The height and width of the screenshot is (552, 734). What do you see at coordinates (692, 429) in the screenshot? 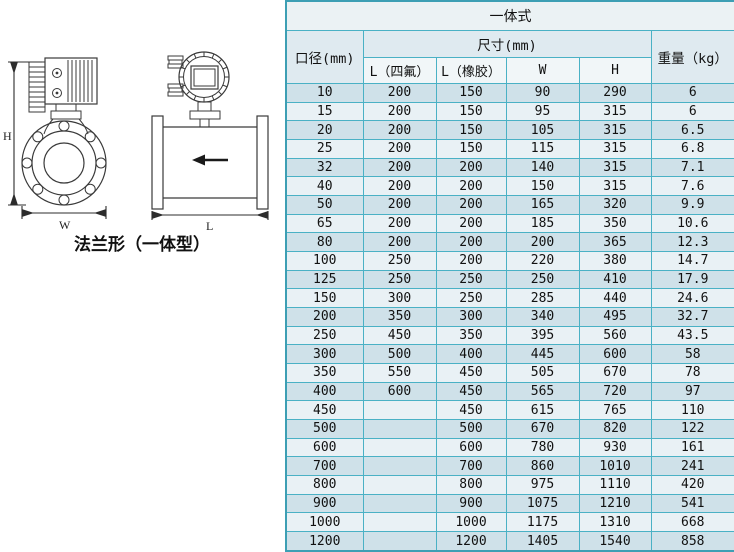
I see `table-cell: 122` at bounding box center [692, 429].